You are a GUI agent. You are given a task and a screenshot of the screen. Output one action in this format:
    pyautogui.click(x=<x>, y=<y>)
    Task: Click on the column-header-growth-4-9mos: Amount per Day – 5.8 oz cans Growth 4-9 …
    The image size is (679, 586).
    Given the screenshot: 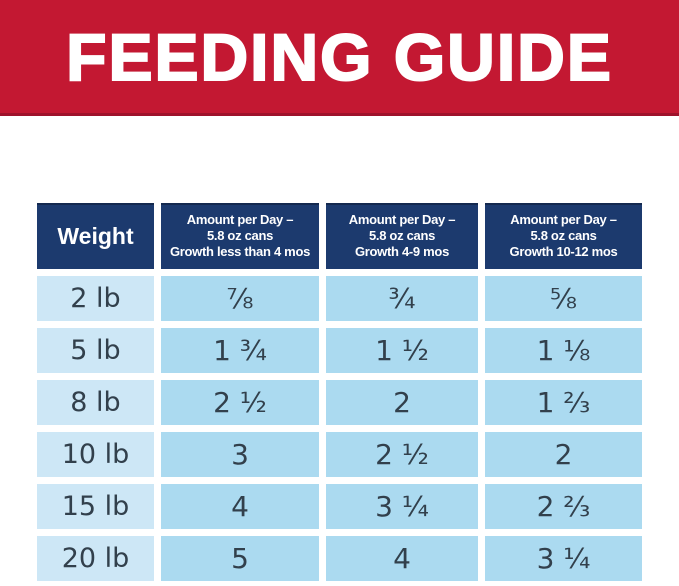 What is the action you would take?
    pyautogui.click(x=402, y=236)
    